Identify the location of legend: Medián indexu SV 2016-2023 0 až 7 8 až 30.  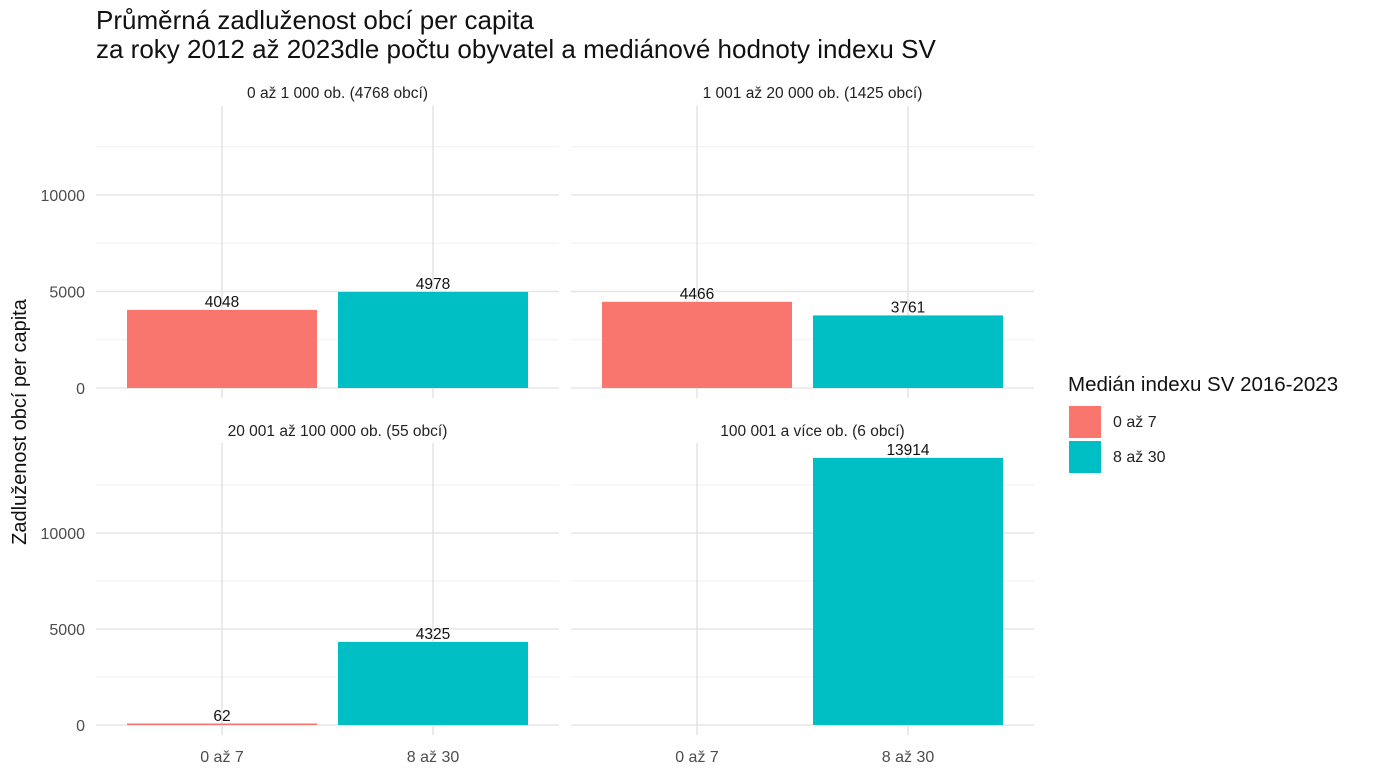
(1203, 423).